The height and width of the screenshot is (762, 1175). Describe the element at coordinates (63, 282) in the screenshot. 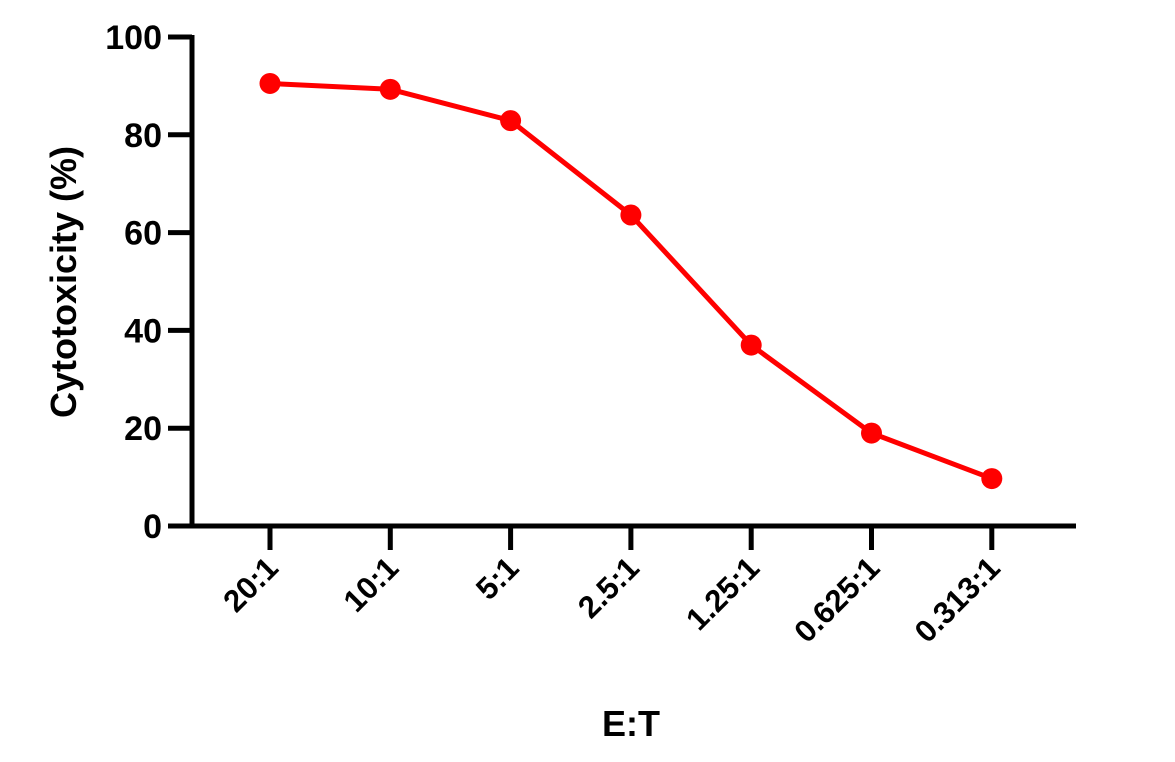

I see `y-axis-title: Cytotoxicity (%)` at that location.